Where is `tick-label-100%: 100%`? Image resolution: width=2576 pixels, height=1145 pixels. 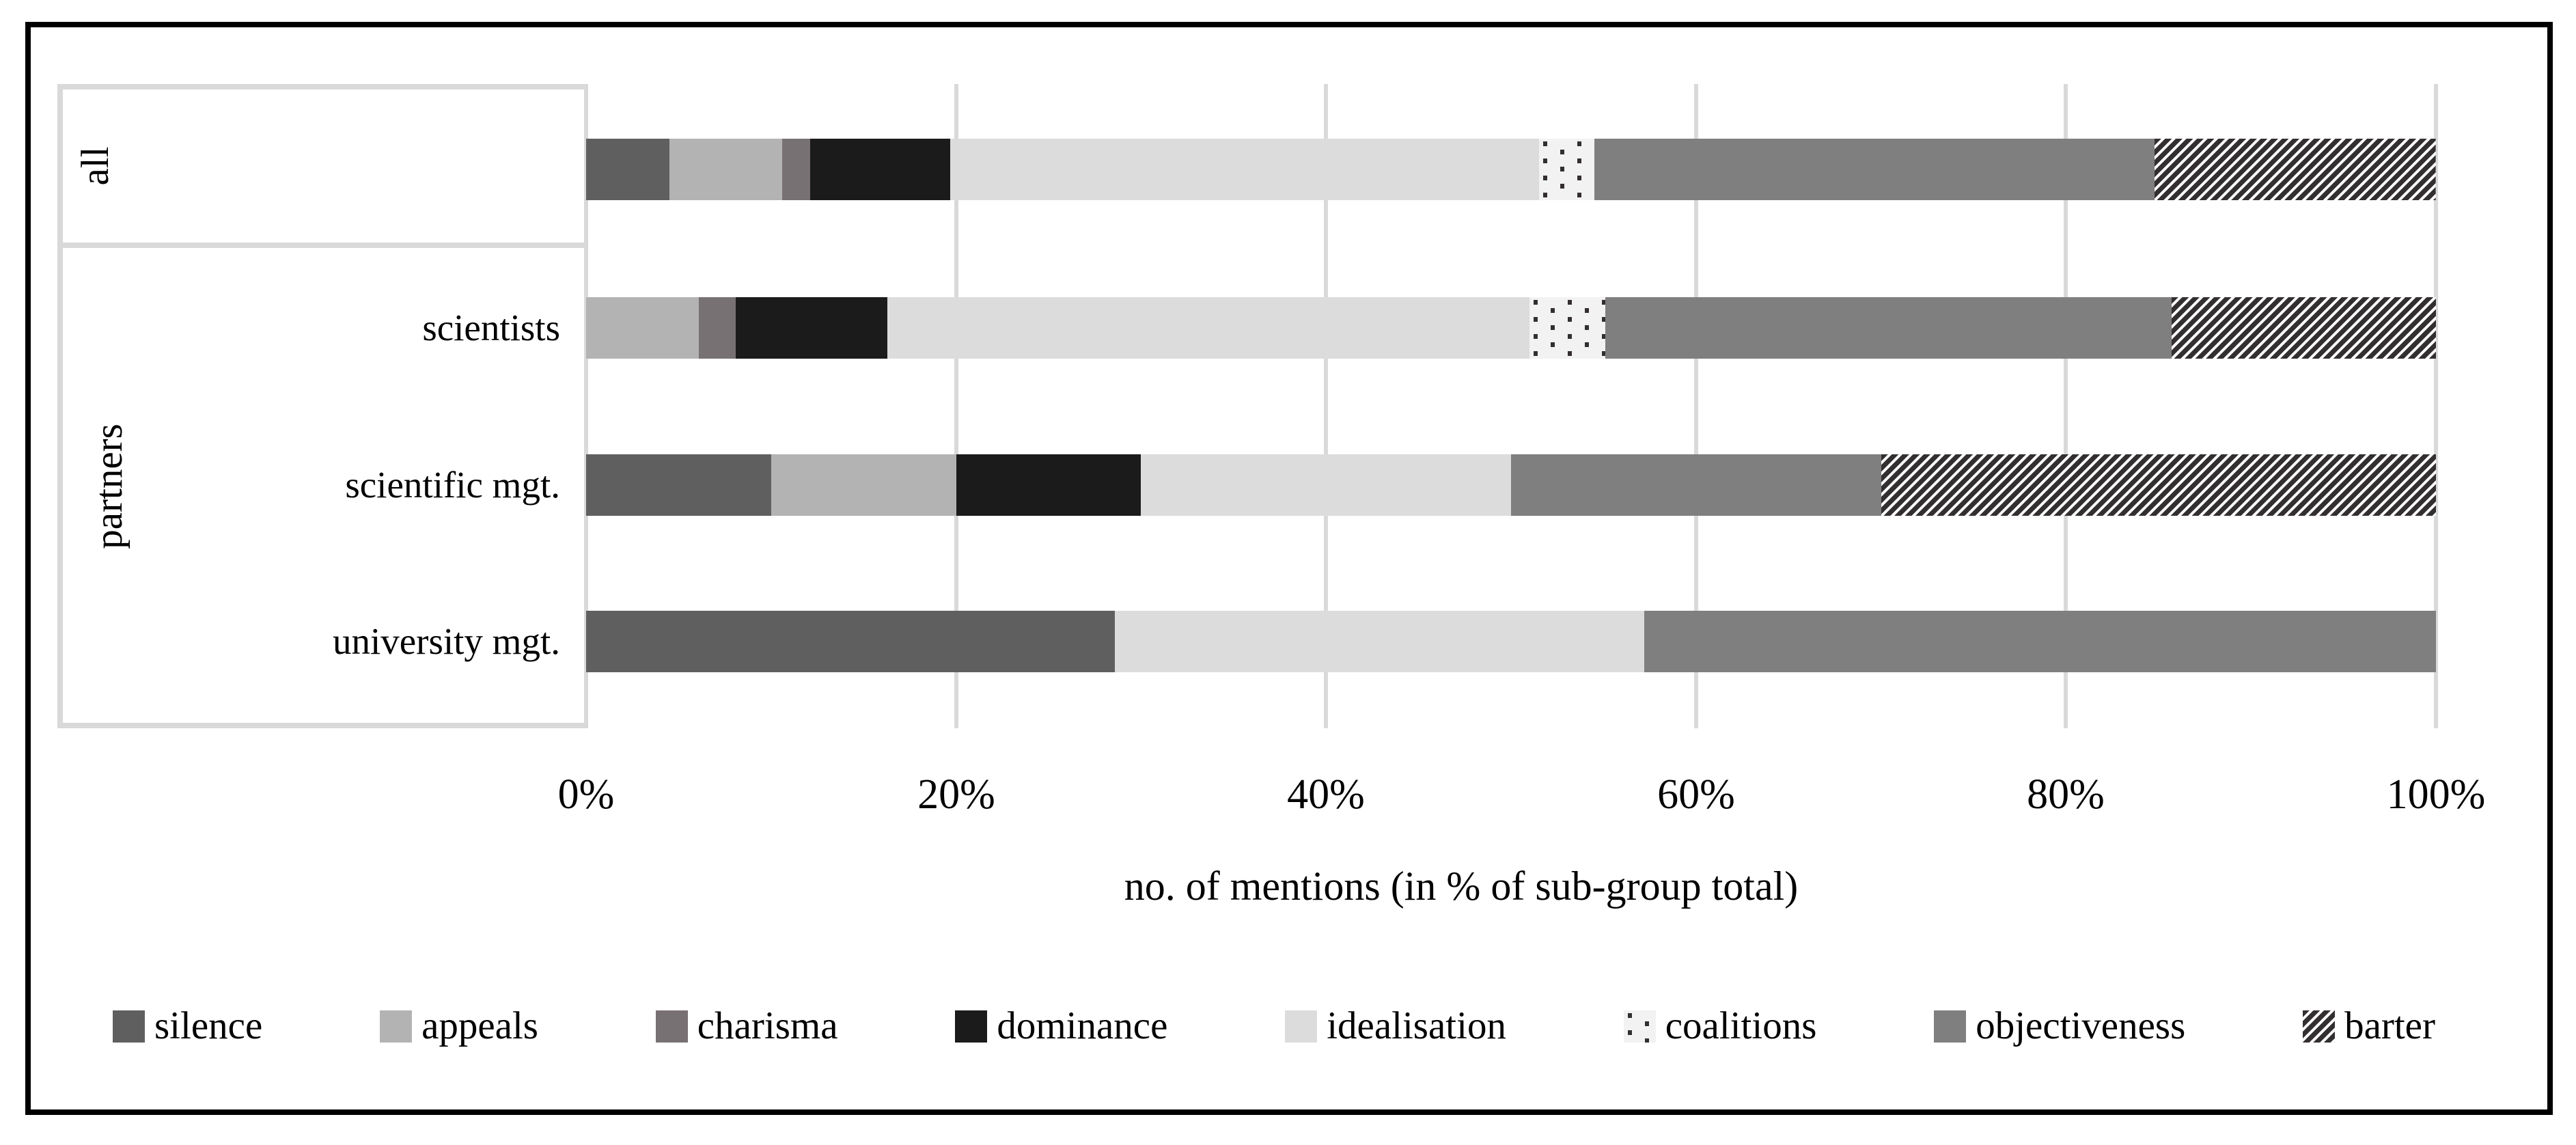
tick-label-100%: 100% is located at coordinates (2436, 794).